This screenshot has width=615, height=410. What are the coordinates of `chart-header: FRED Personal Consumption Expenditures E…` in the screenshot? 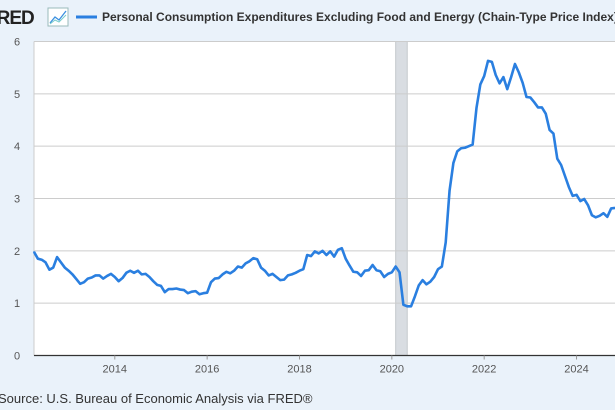 It's located at (307, 18).